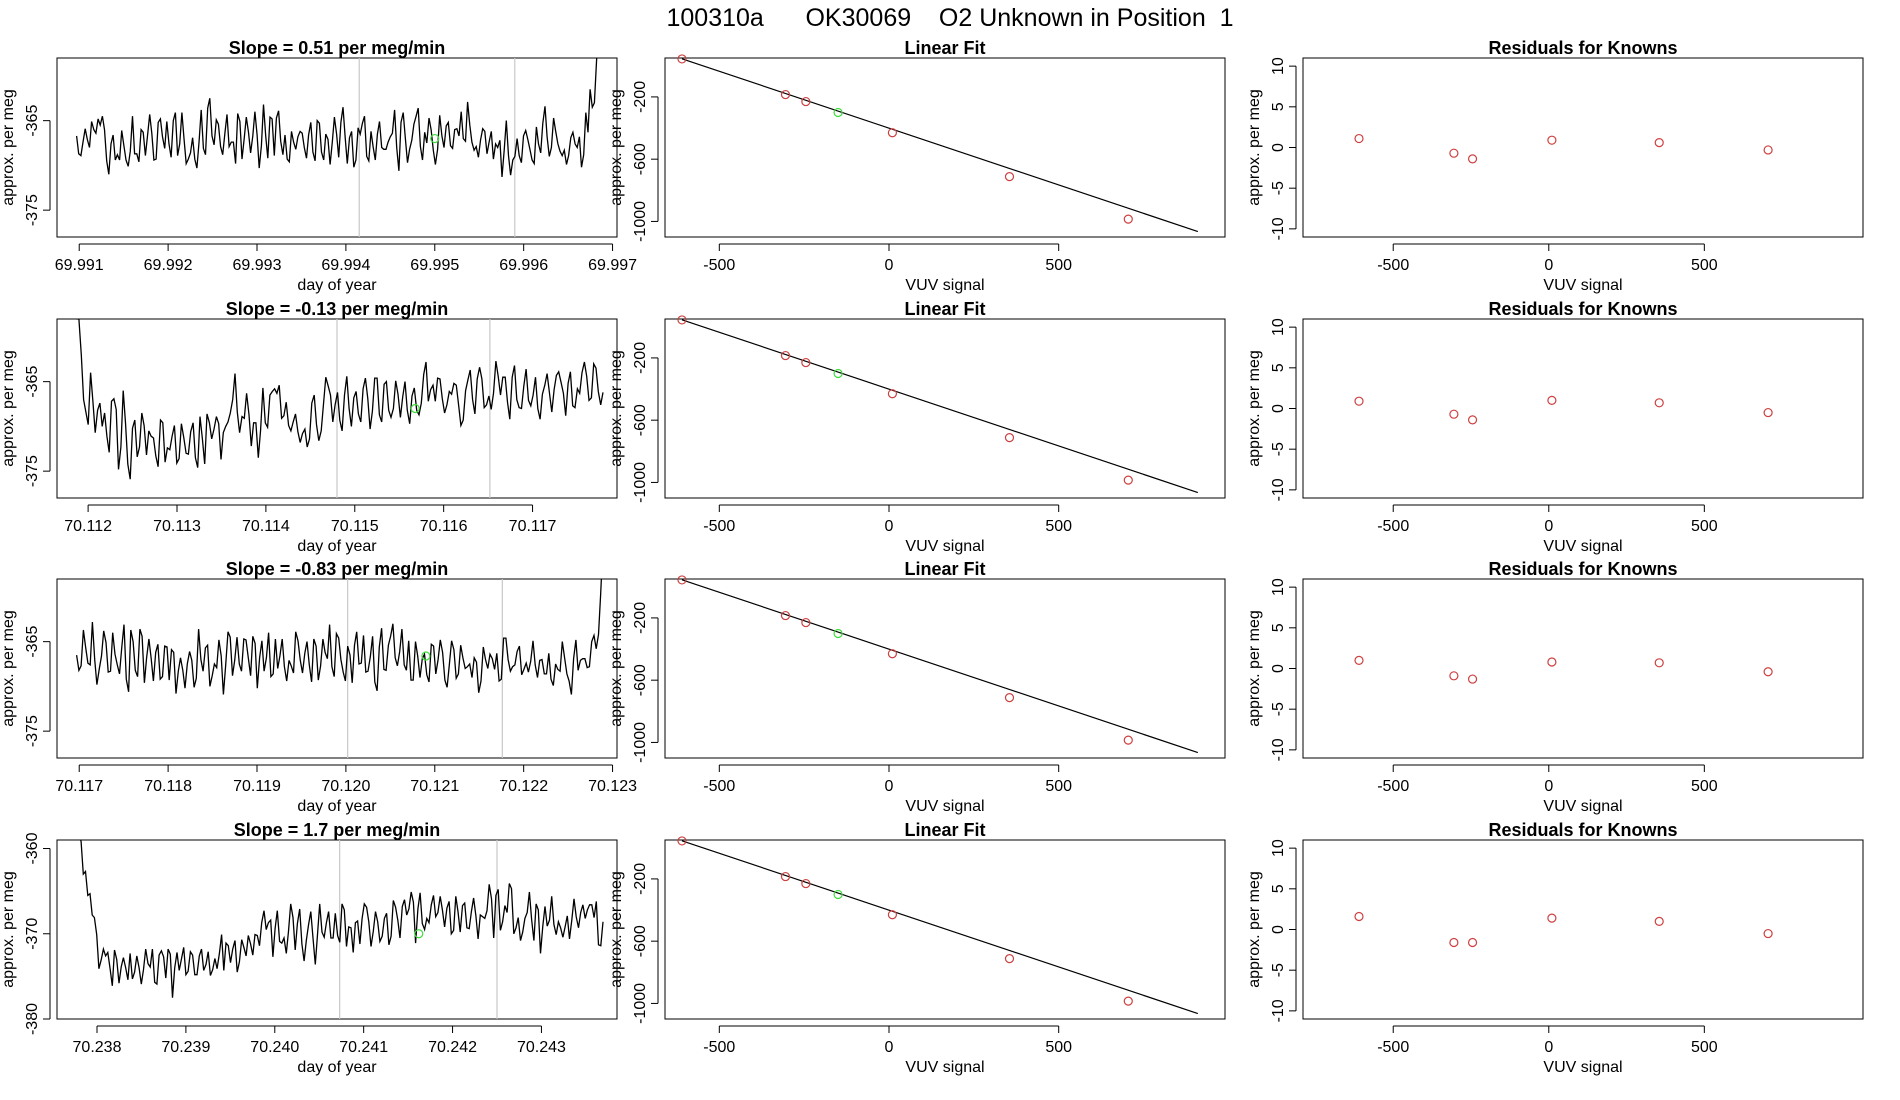 This screenshot has height=1100, width=1900. Describe the element at coordinates (257, 265) in the screenshot. I see `x-tick-label: 69.993` at that location.